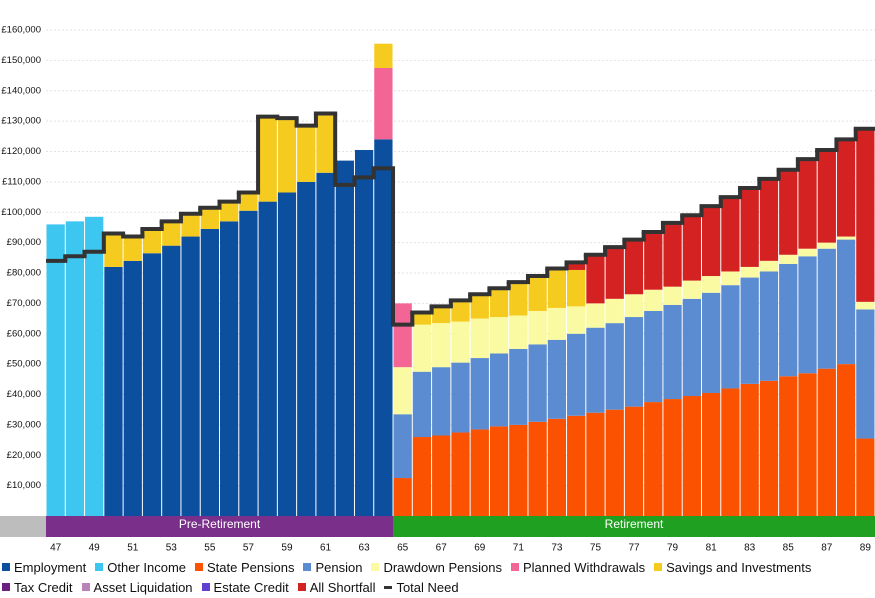  I want to click on legend-item: Drawdown Pensions, so click(436, 567).